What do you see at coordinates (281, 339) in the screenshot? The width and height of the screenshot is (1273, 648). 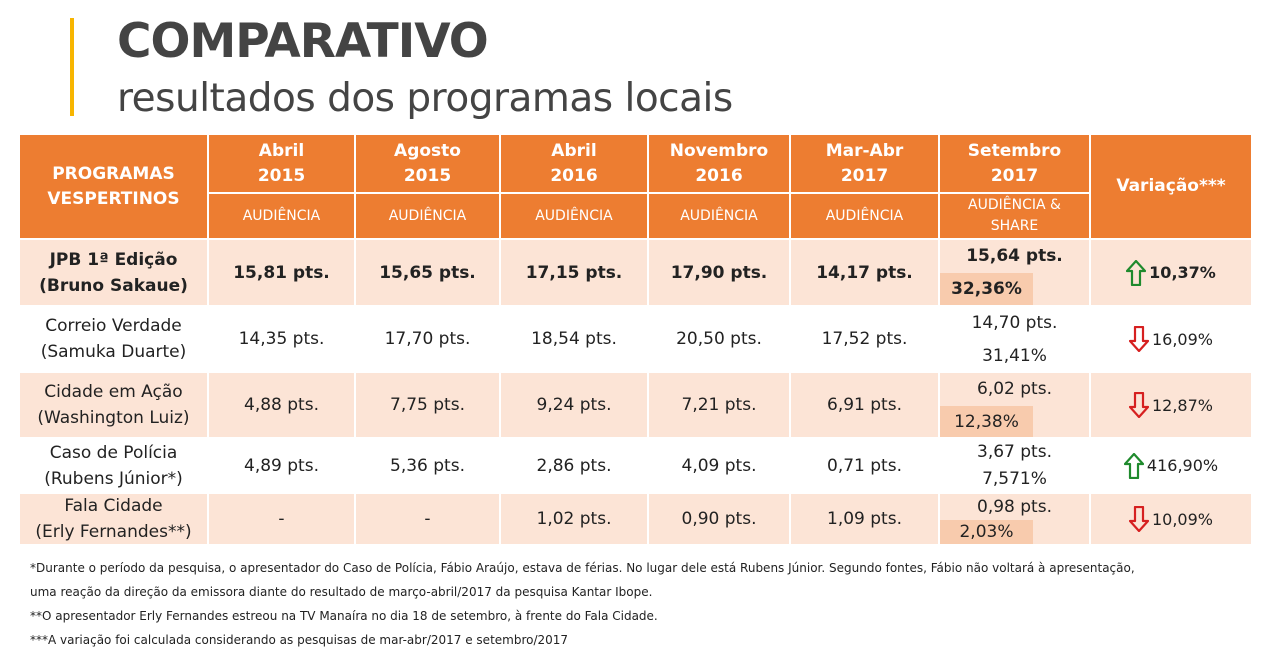 I see `audience-value: 14,35 pts.` at bounding box center [281, 339].